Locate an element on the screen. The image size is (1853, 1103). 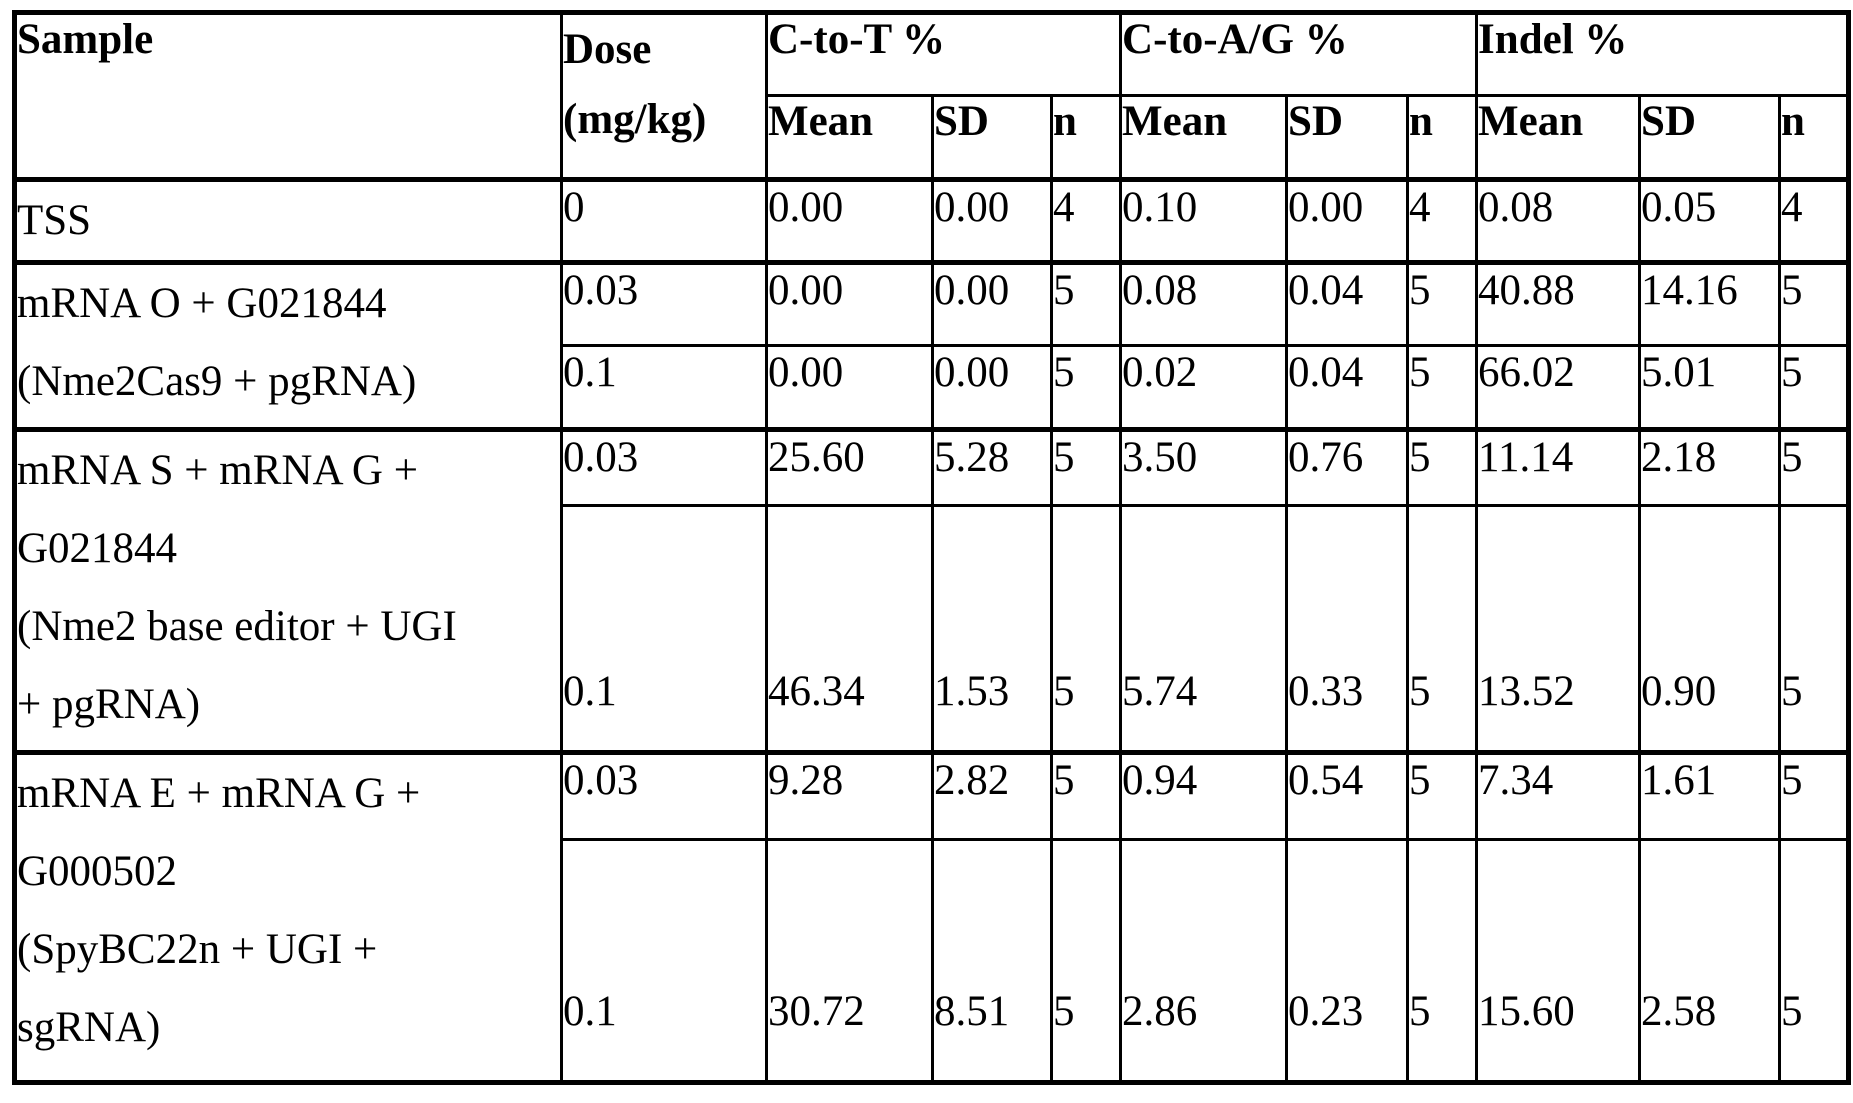
table-row-mrna-o-dose2: 0.1 0.00 0.00 5 0.02 0.04 5 66.02 5.01 5 is located at coordinates (933, 387).